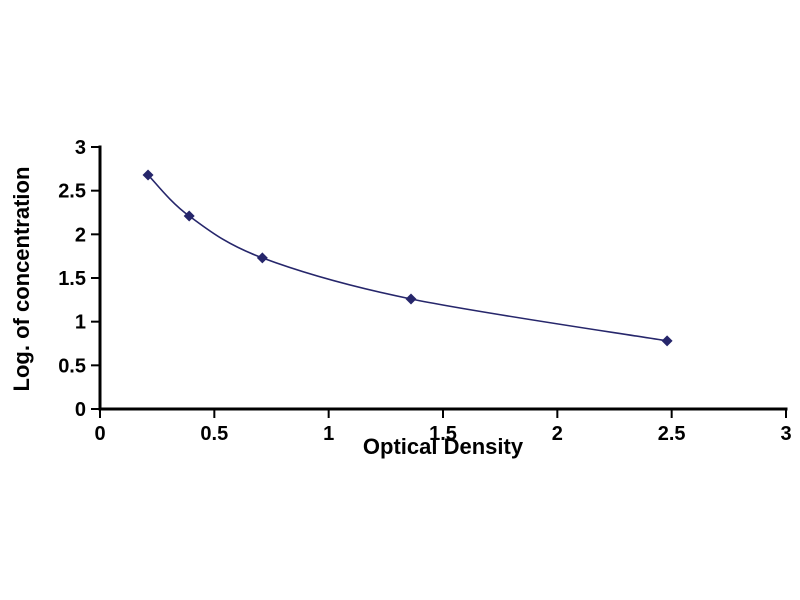 The width and height of the screenshot is (800, 600). I want to click on x-tick-label: 2.5, so click(672, 434).